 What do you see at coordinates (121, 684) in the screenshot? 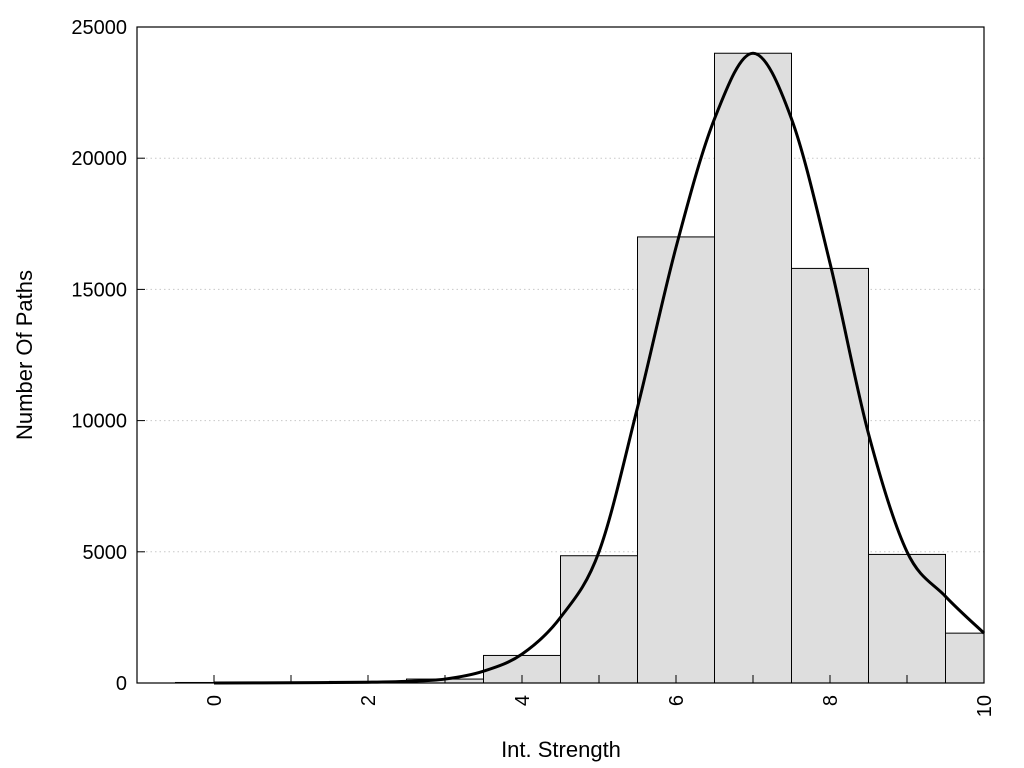
I see `y-tick-label: 0` at bounding box center [121, 684].